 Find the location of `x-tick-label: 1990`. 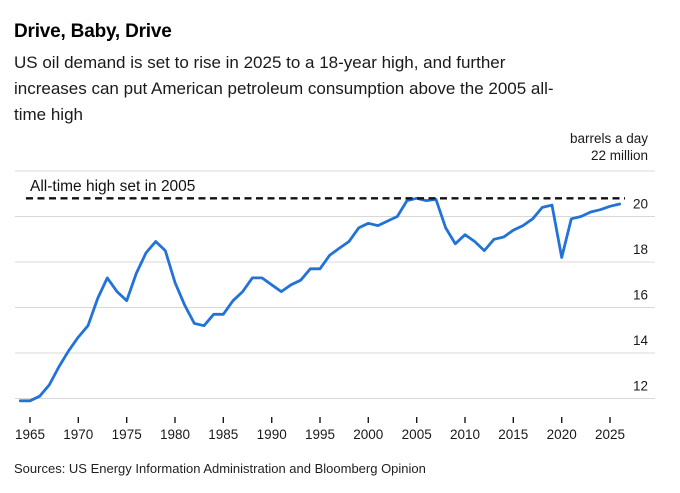

x-tick-label: 1990 is located at coordinates (272, 434).